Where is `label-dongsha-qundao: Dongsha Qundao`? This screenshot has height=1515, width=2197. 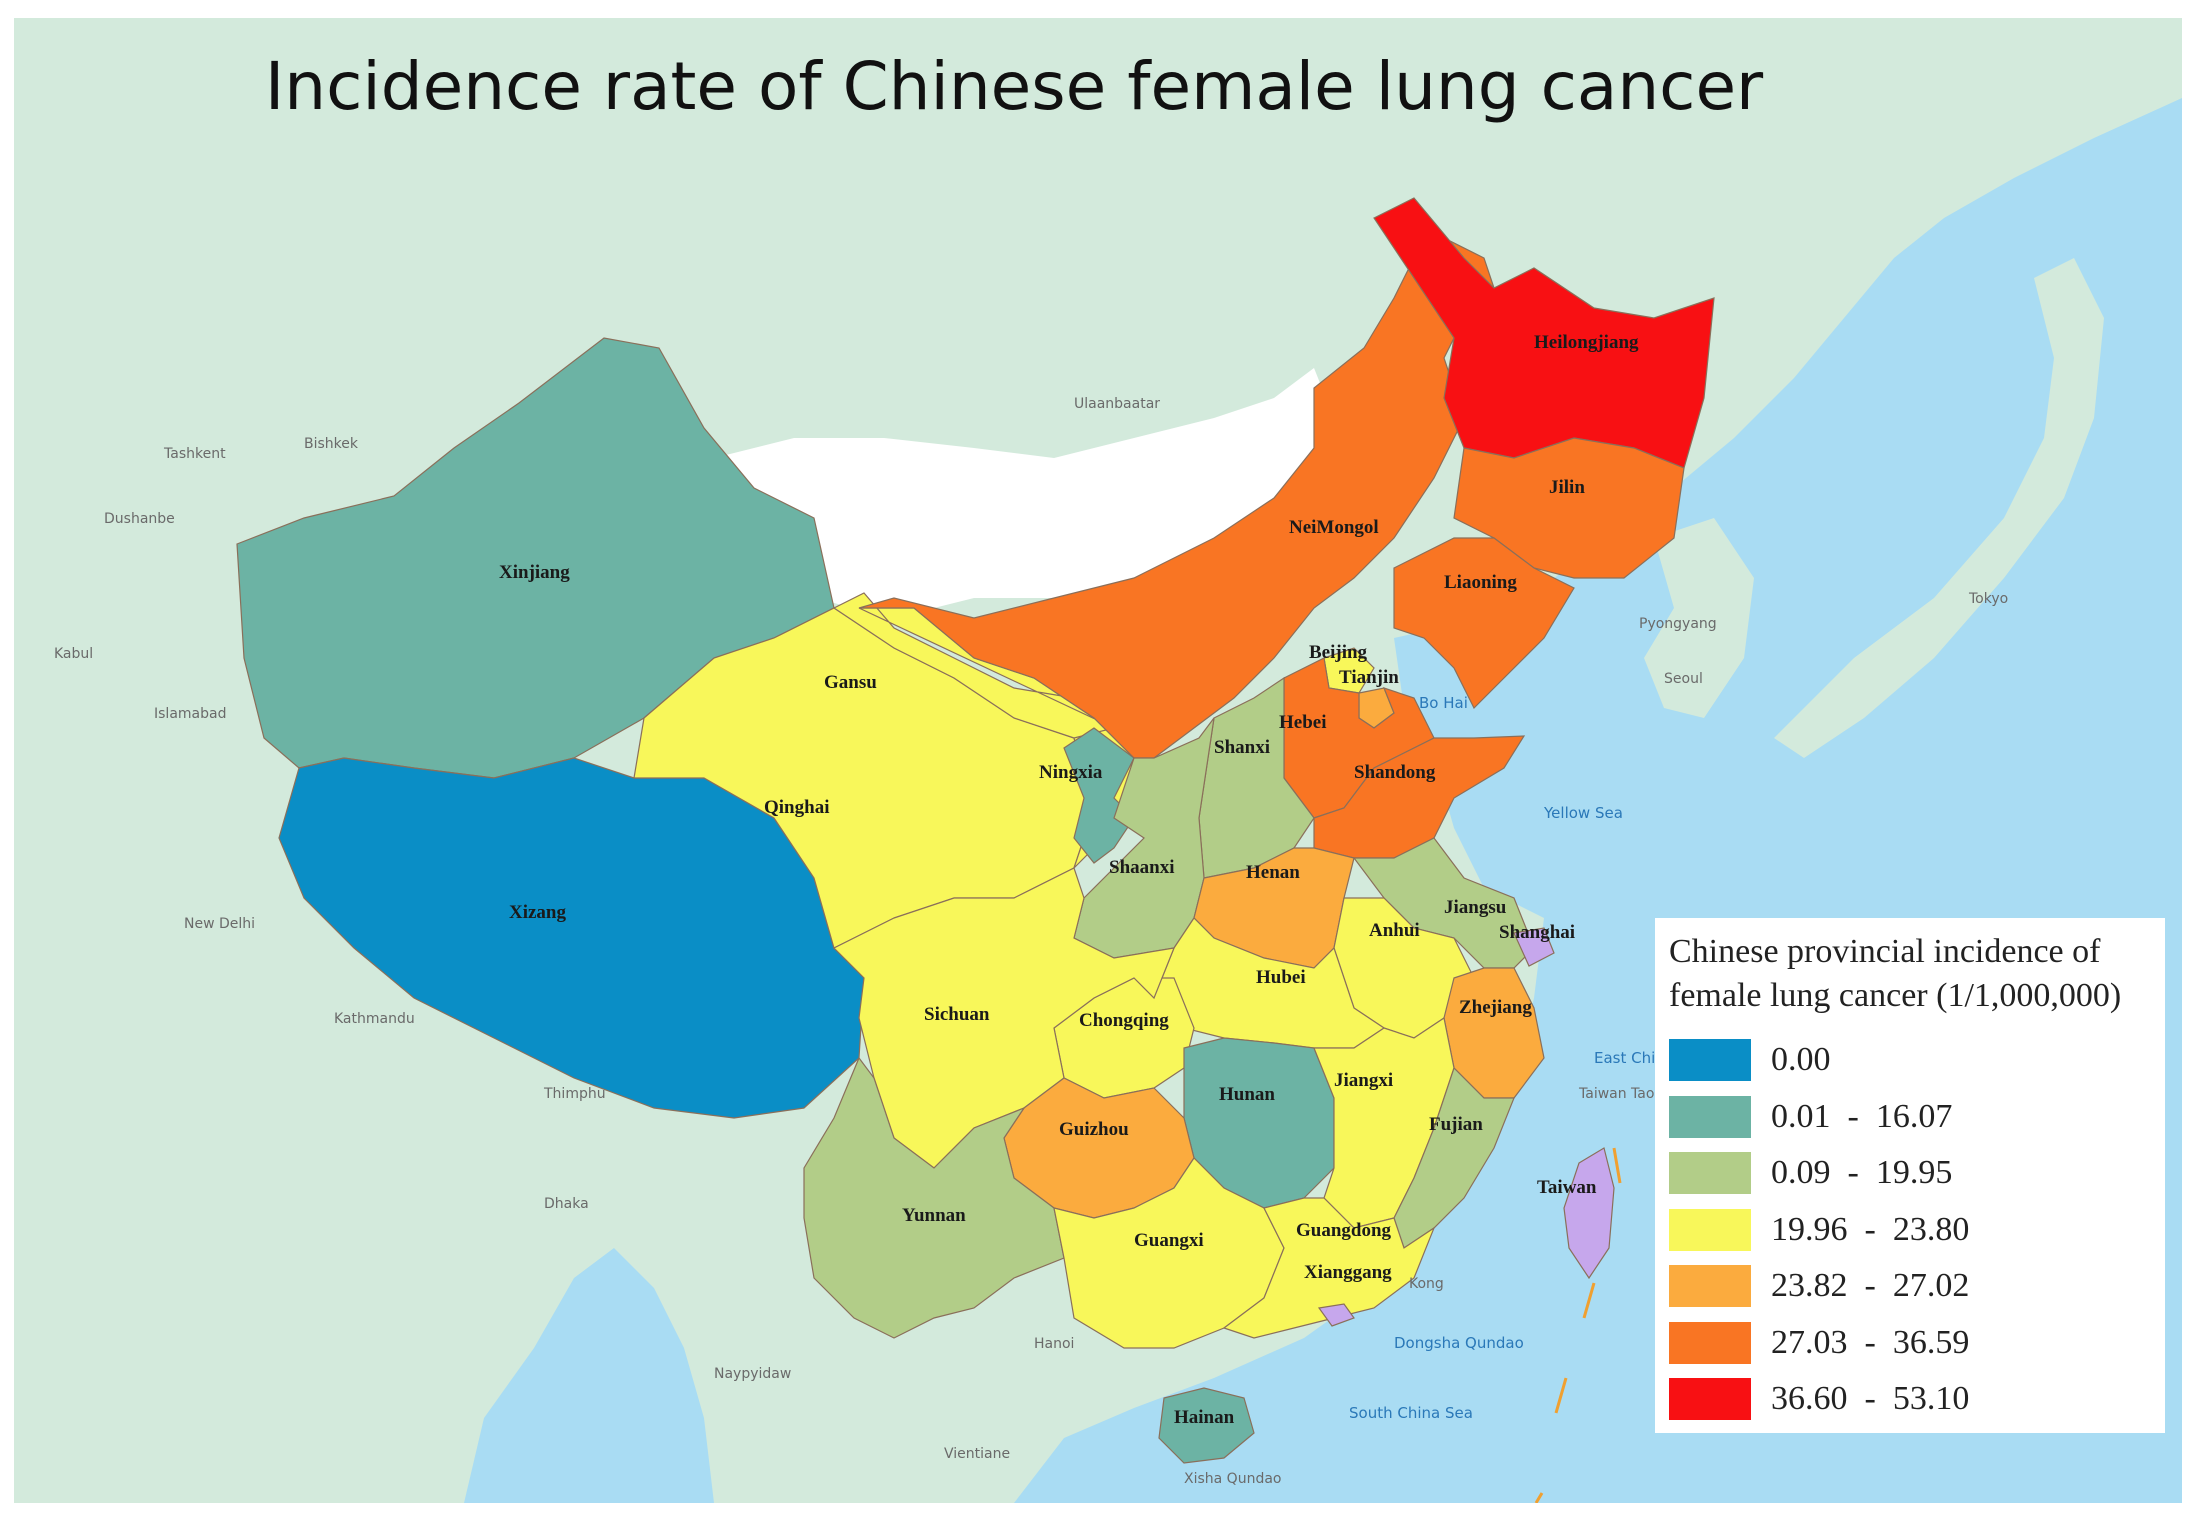
label-dongsha-qundao: Dongsha Qundao is located at coordinates (1459, 1343).